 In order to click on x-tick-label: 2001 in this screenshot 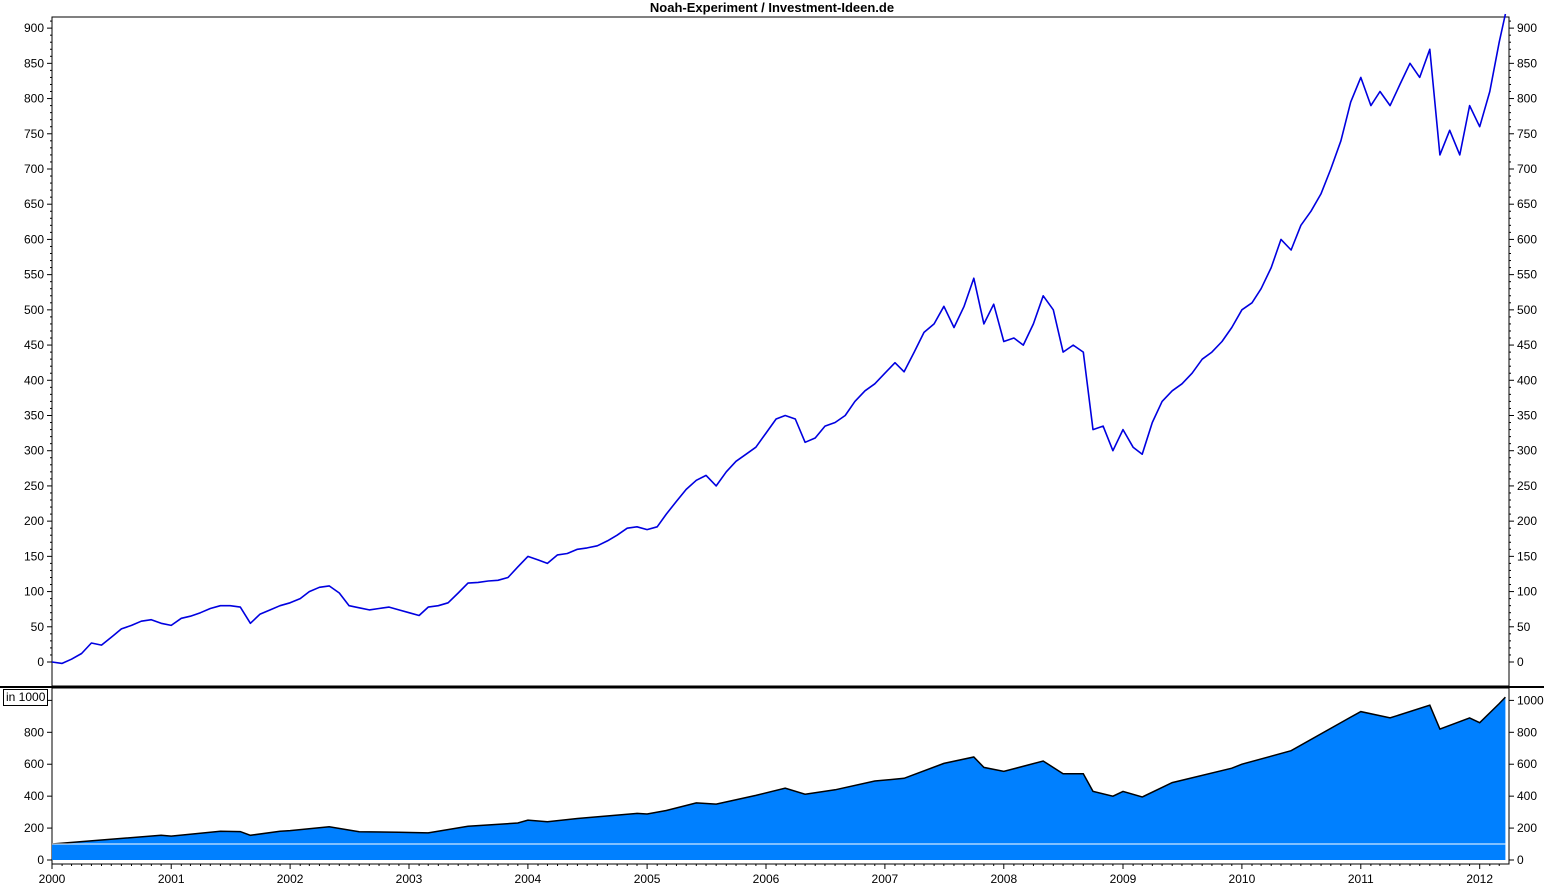, I will do `click(171, 879)`.